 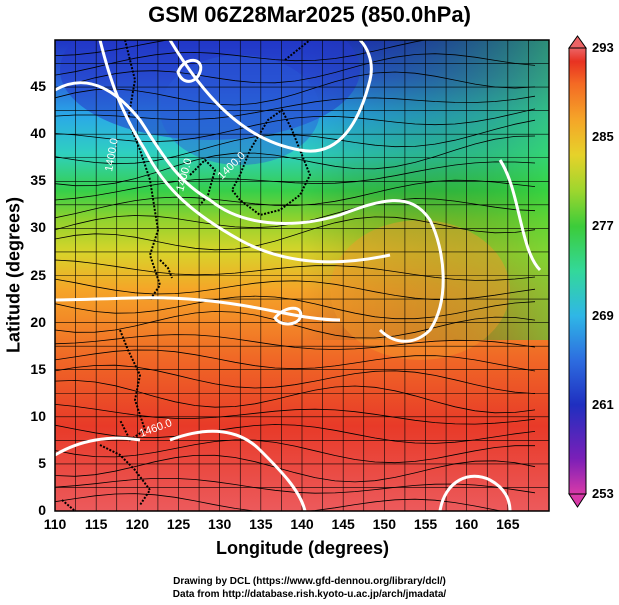 I want to click on colorbar, so click(x=577, y=271).